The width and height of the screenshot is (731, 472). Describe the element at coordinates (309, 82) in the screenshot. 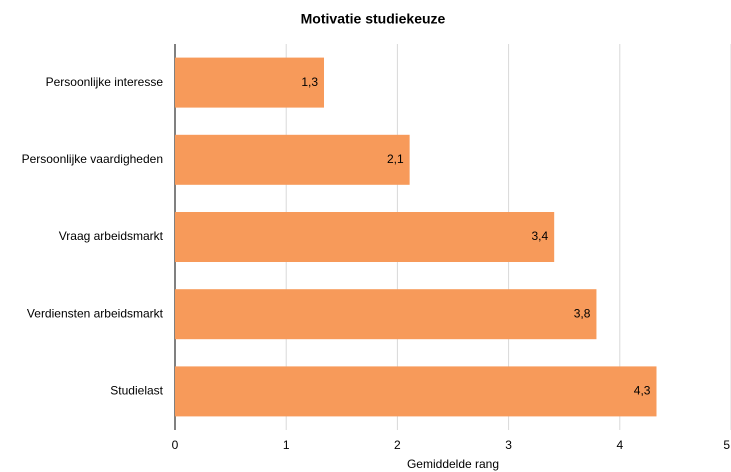

I see `data-label: 1,3` at that location.